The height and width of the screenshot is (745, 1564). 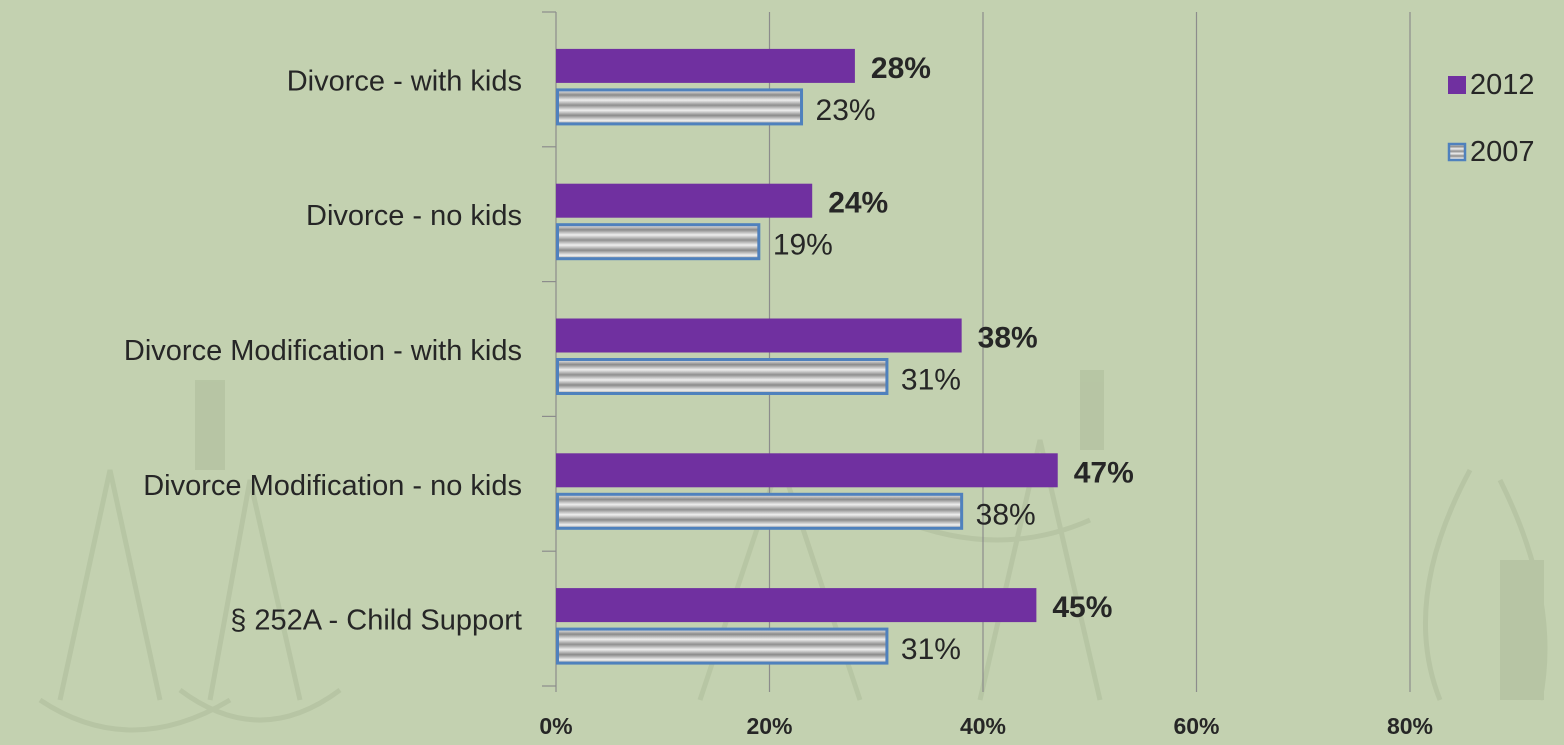 I want to click on data-label-2012: 45%, so click(x=1082, y=607).